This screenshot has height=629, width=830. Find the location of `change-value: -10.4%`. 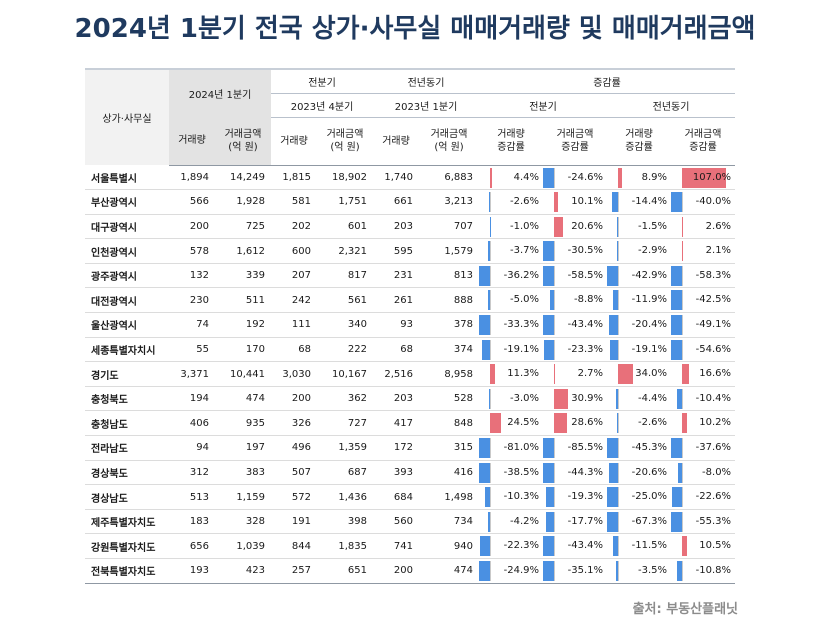

change-value: -10.4% is located at coordinates (713, 398).